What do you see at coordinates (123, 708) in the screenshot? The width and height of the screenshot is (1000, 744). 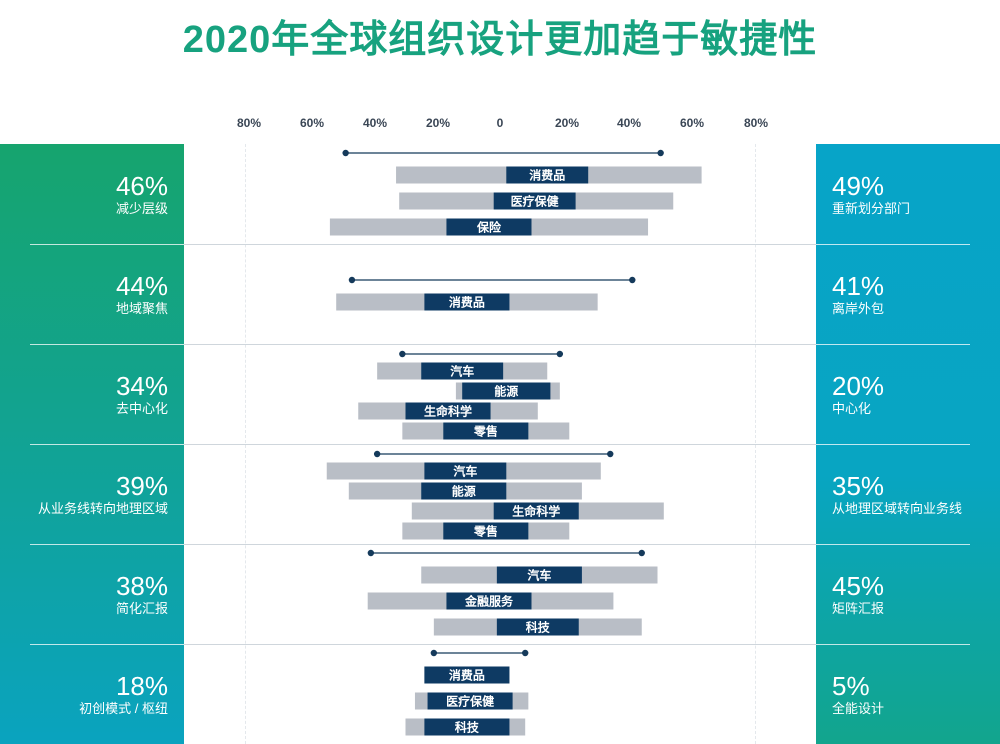 I see `left-label: 初创模式 / 枢纽` at bounding box center [123, 708].